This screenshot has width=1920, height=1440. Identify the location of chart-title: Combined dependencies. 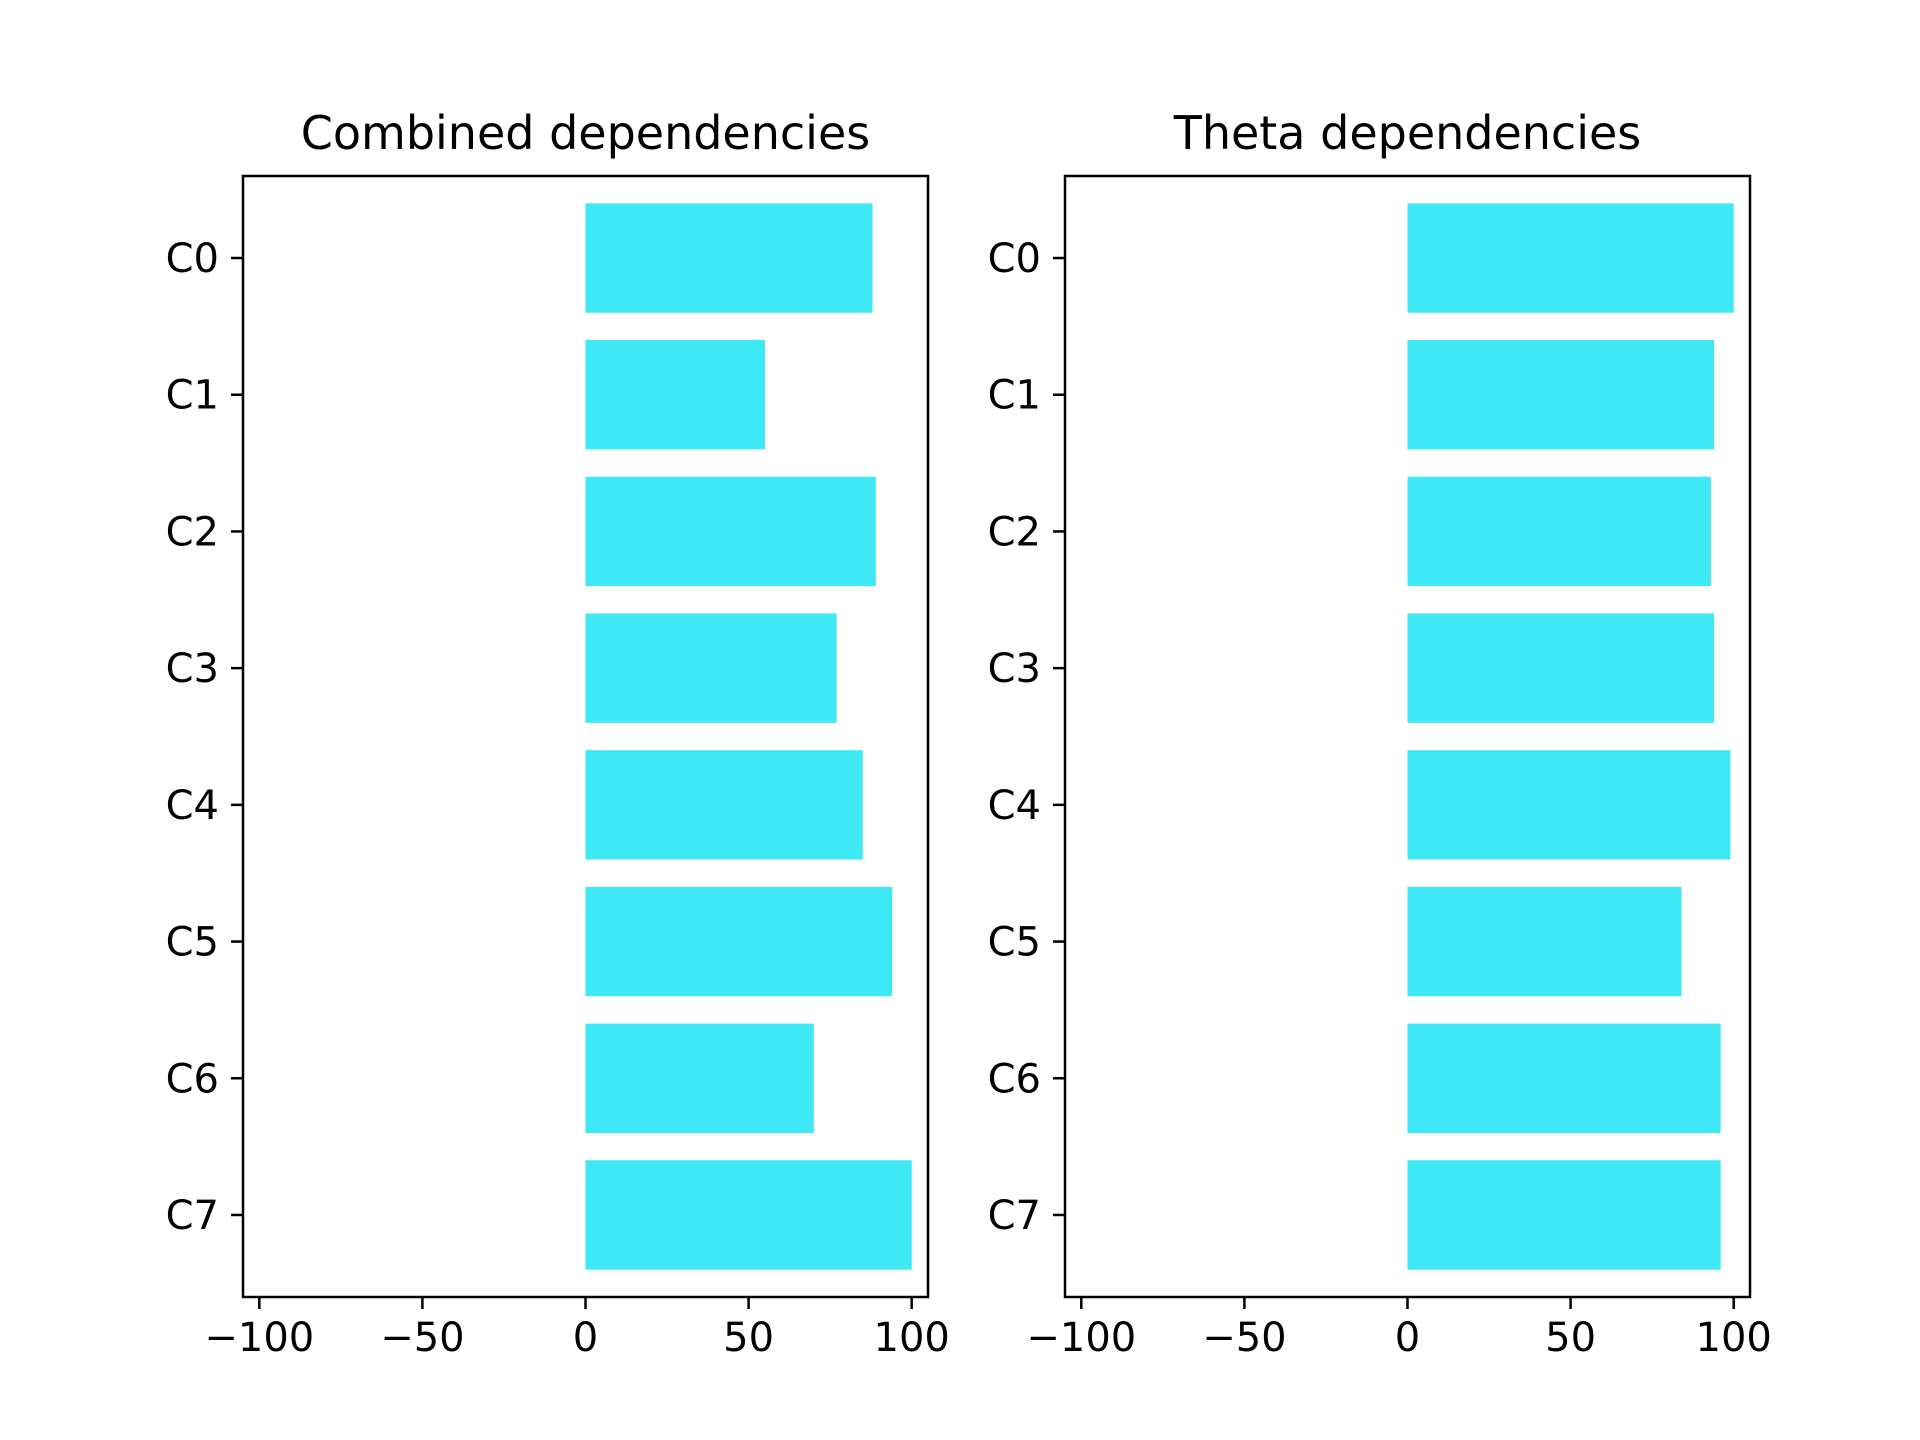
(585, 133).